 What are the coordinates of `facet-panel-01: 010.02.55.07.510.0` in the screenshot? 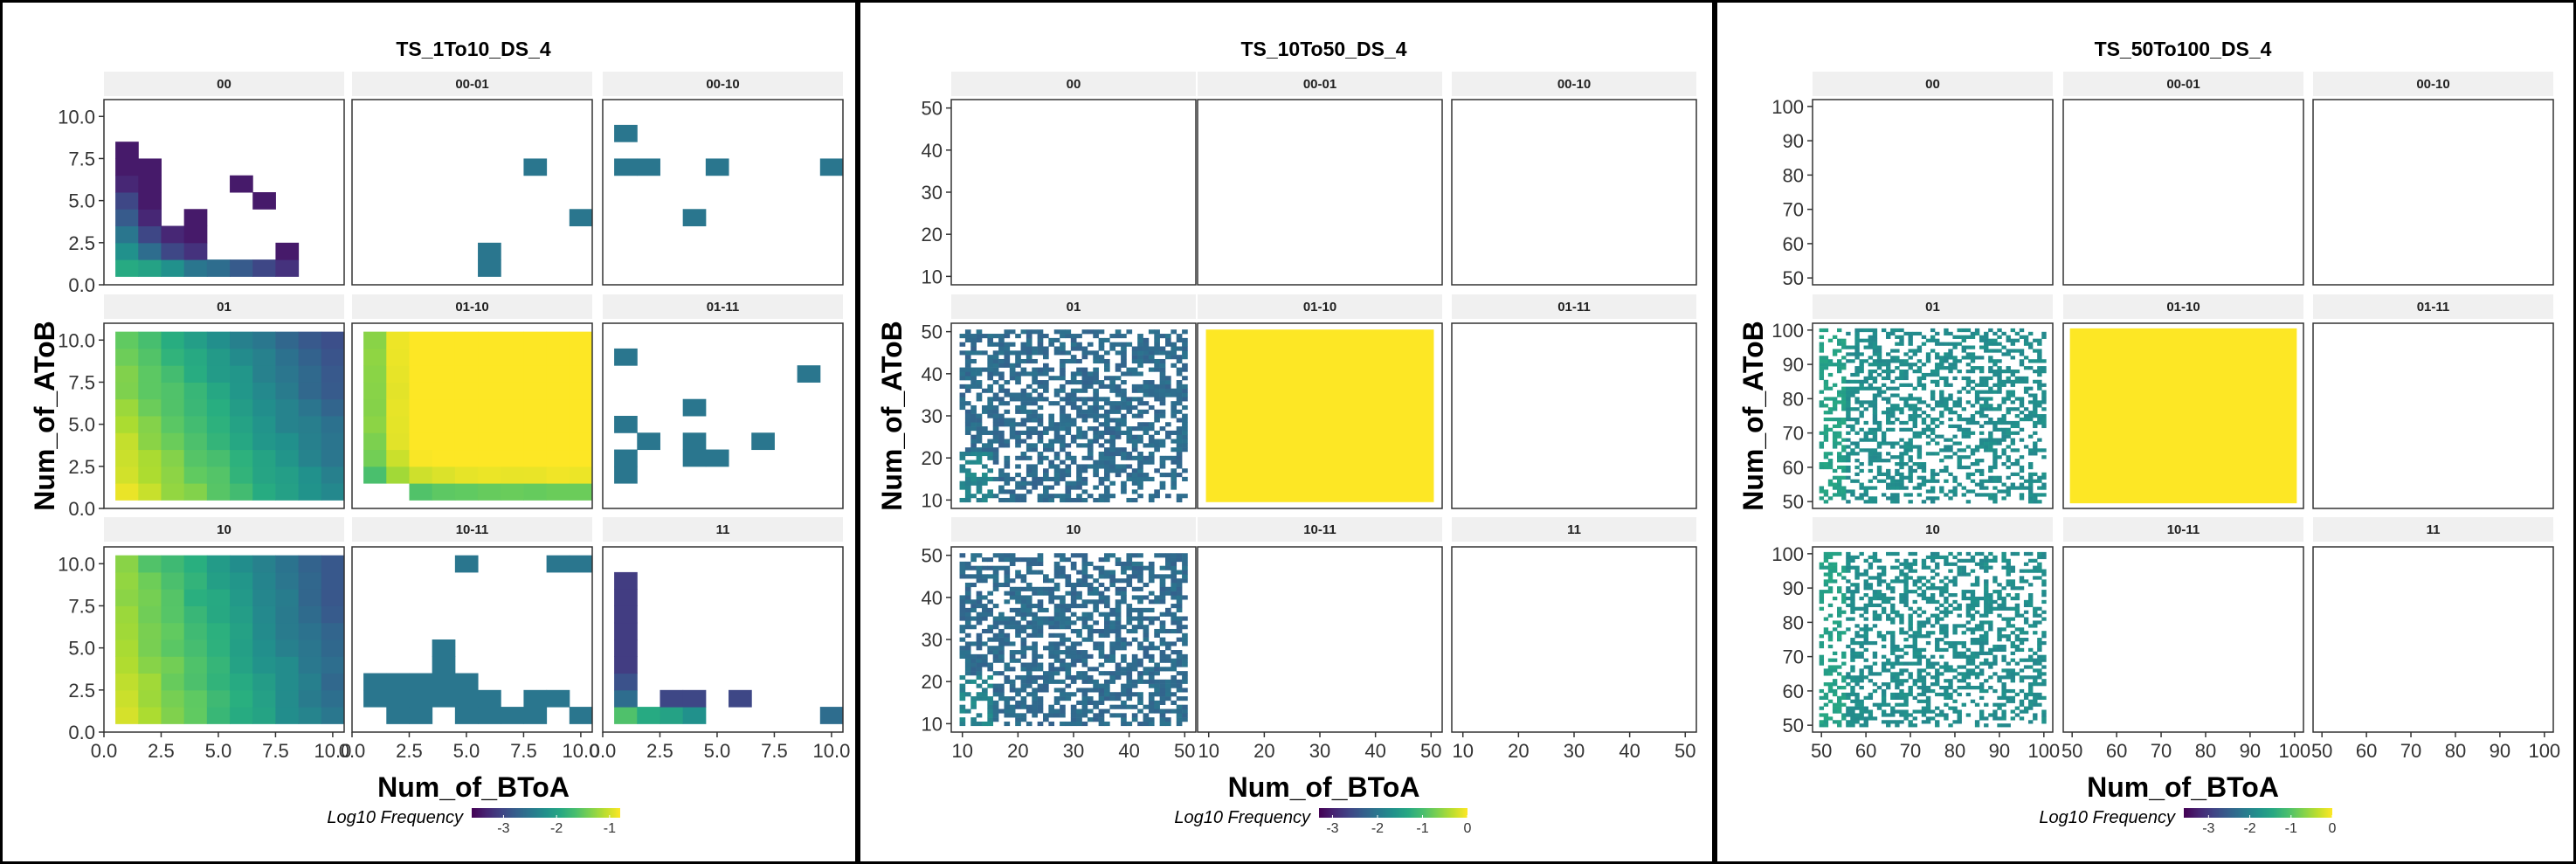 It's located at (201, 407).